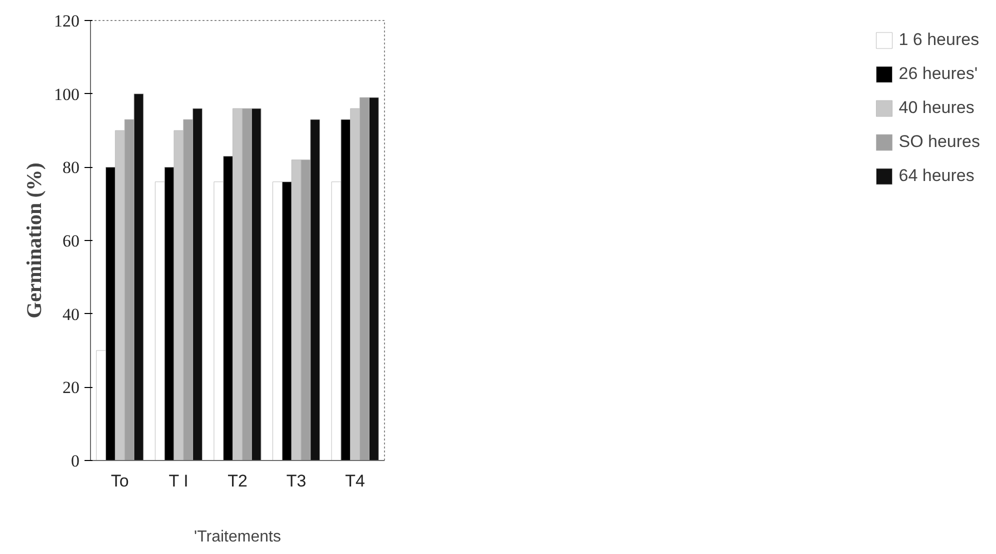 The width and height of the screenshot is (996, 554). I want to click on legend-label: 64 heures, so click(936, 176).